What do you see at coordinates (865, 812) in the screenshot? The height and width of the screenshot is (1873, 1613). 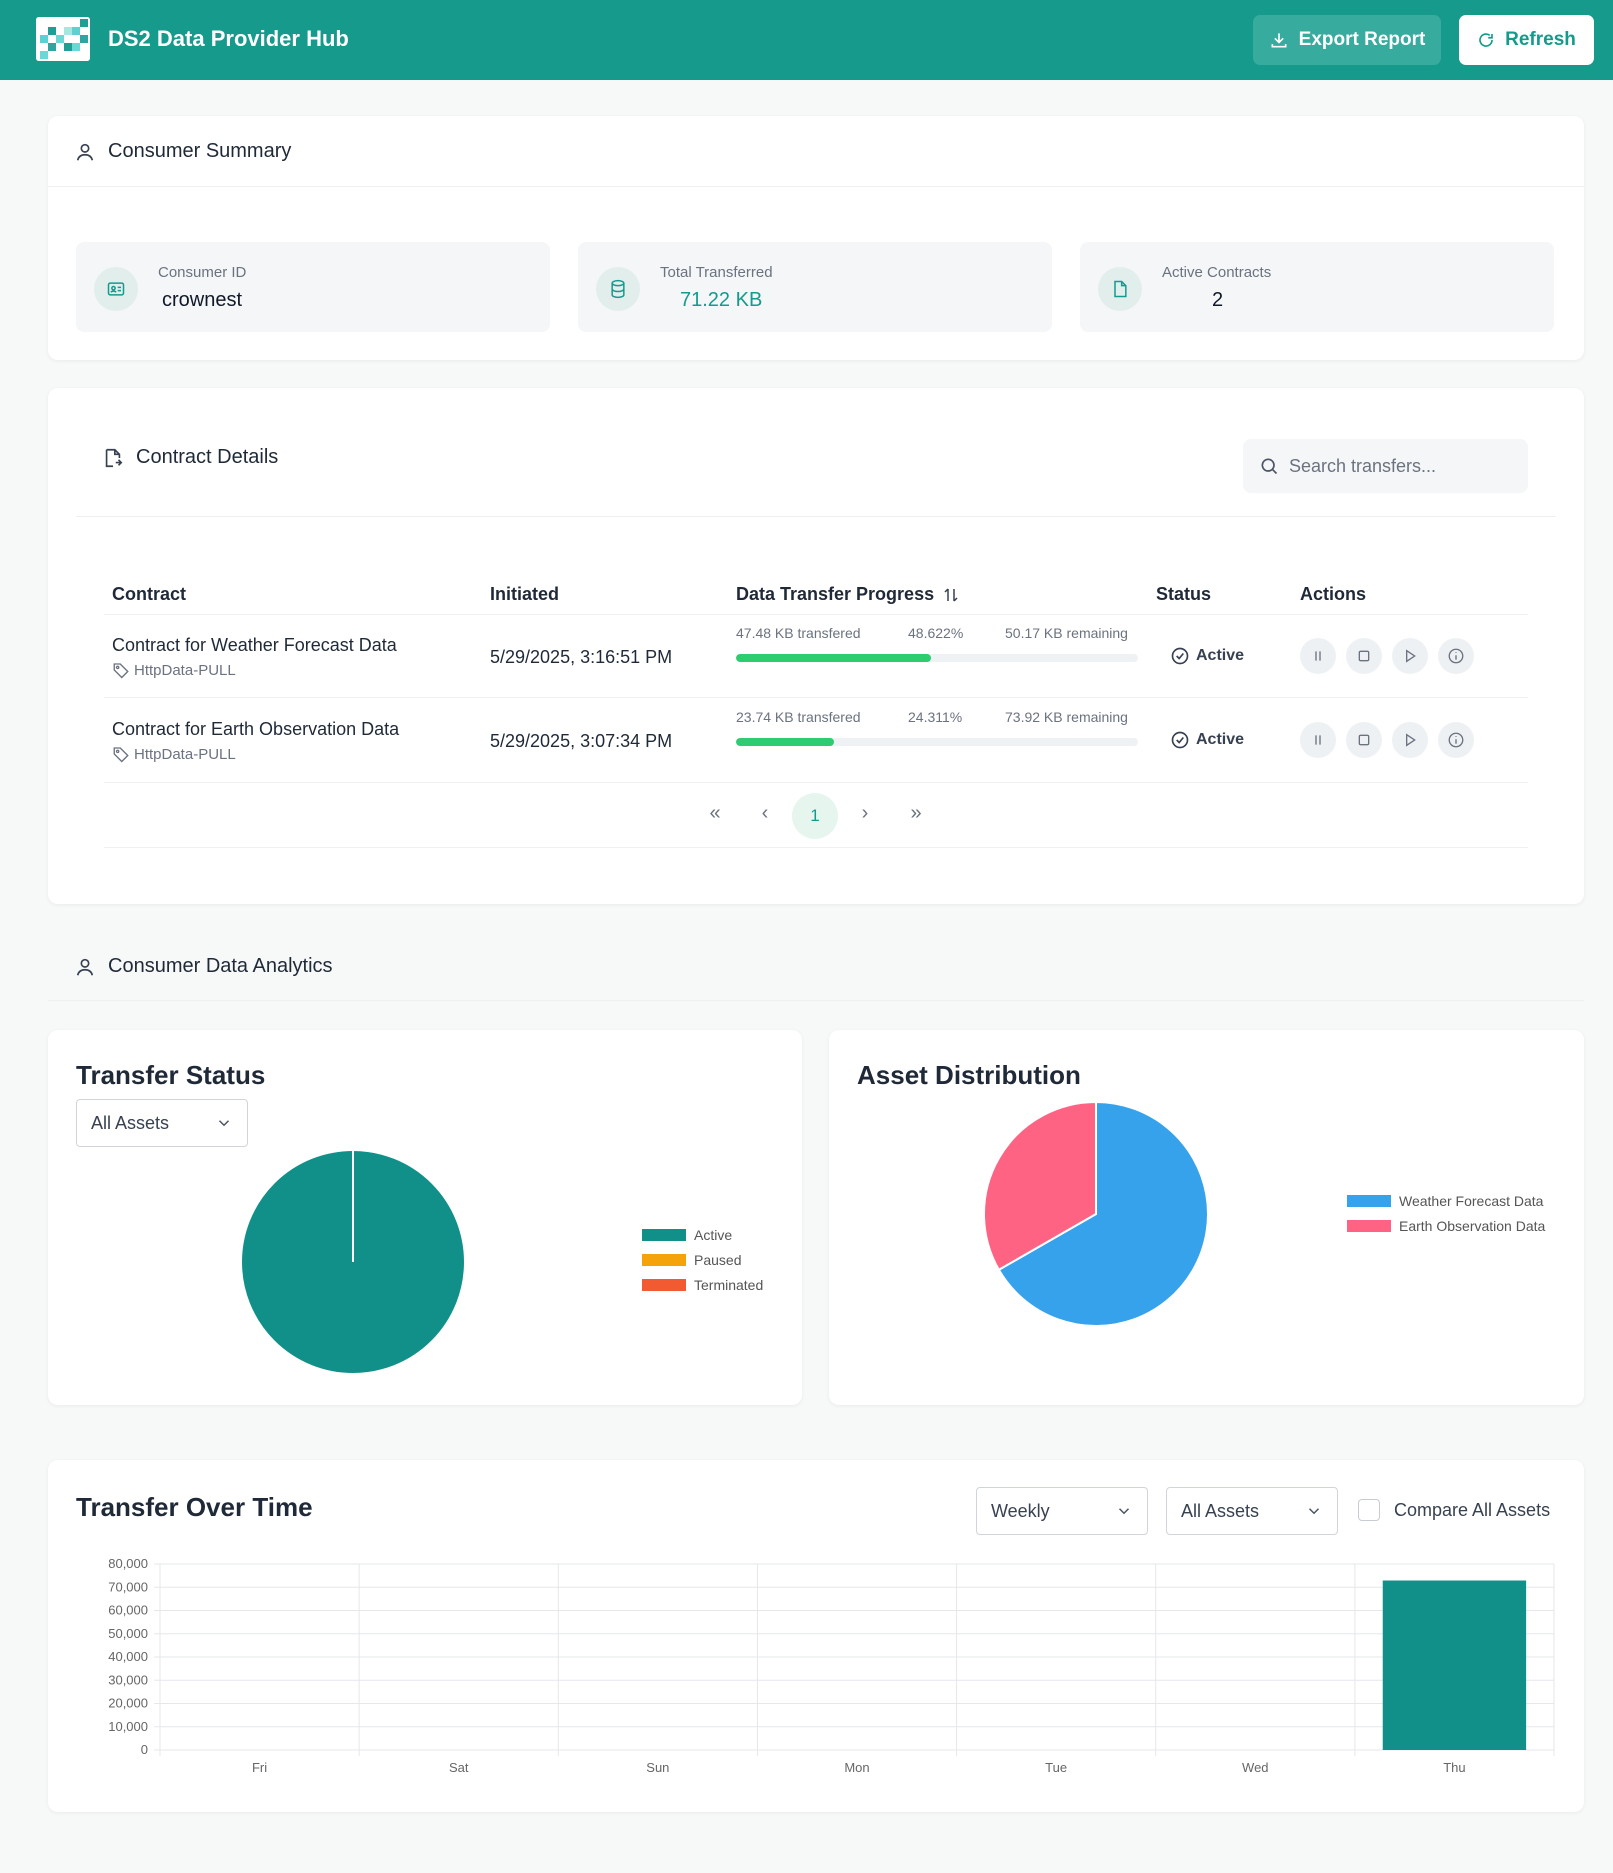 I see `next-page-button: ›` at bounding box center [865, 812].